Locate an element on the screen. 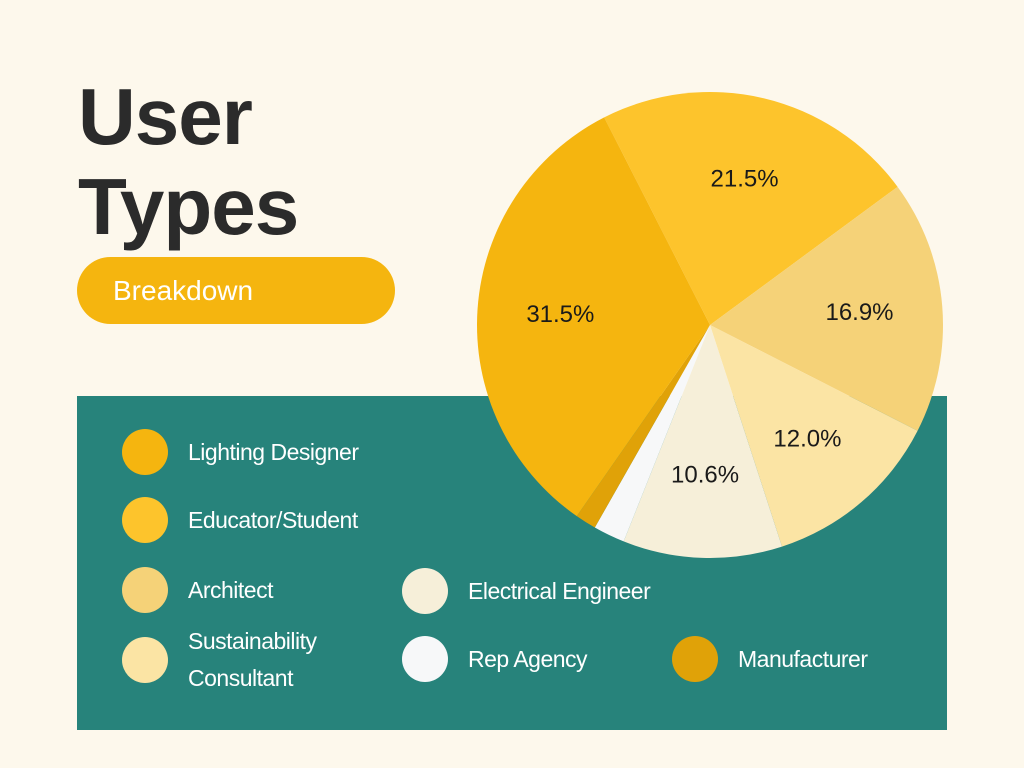 Image resolution: width=1024 pixels, height=768 pixels. legend-item-lighting-designer: Lighting Designer is located at coordinates (240, 452).